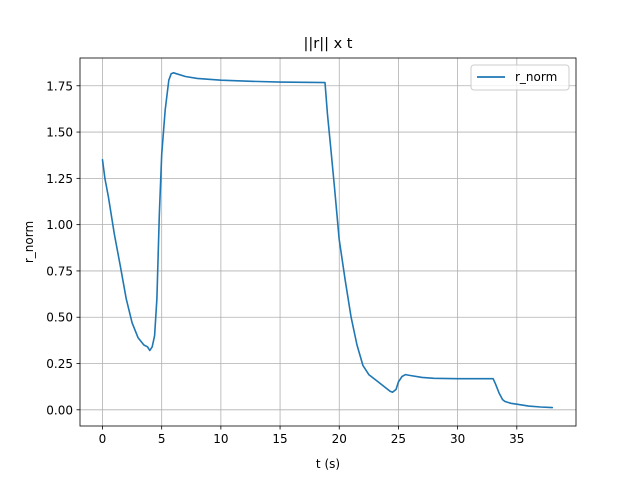 The image size is (640, 480). Describe the element at coordinates (457, 439) in the screenshot. I see `x-tick-label: 30` at that location.